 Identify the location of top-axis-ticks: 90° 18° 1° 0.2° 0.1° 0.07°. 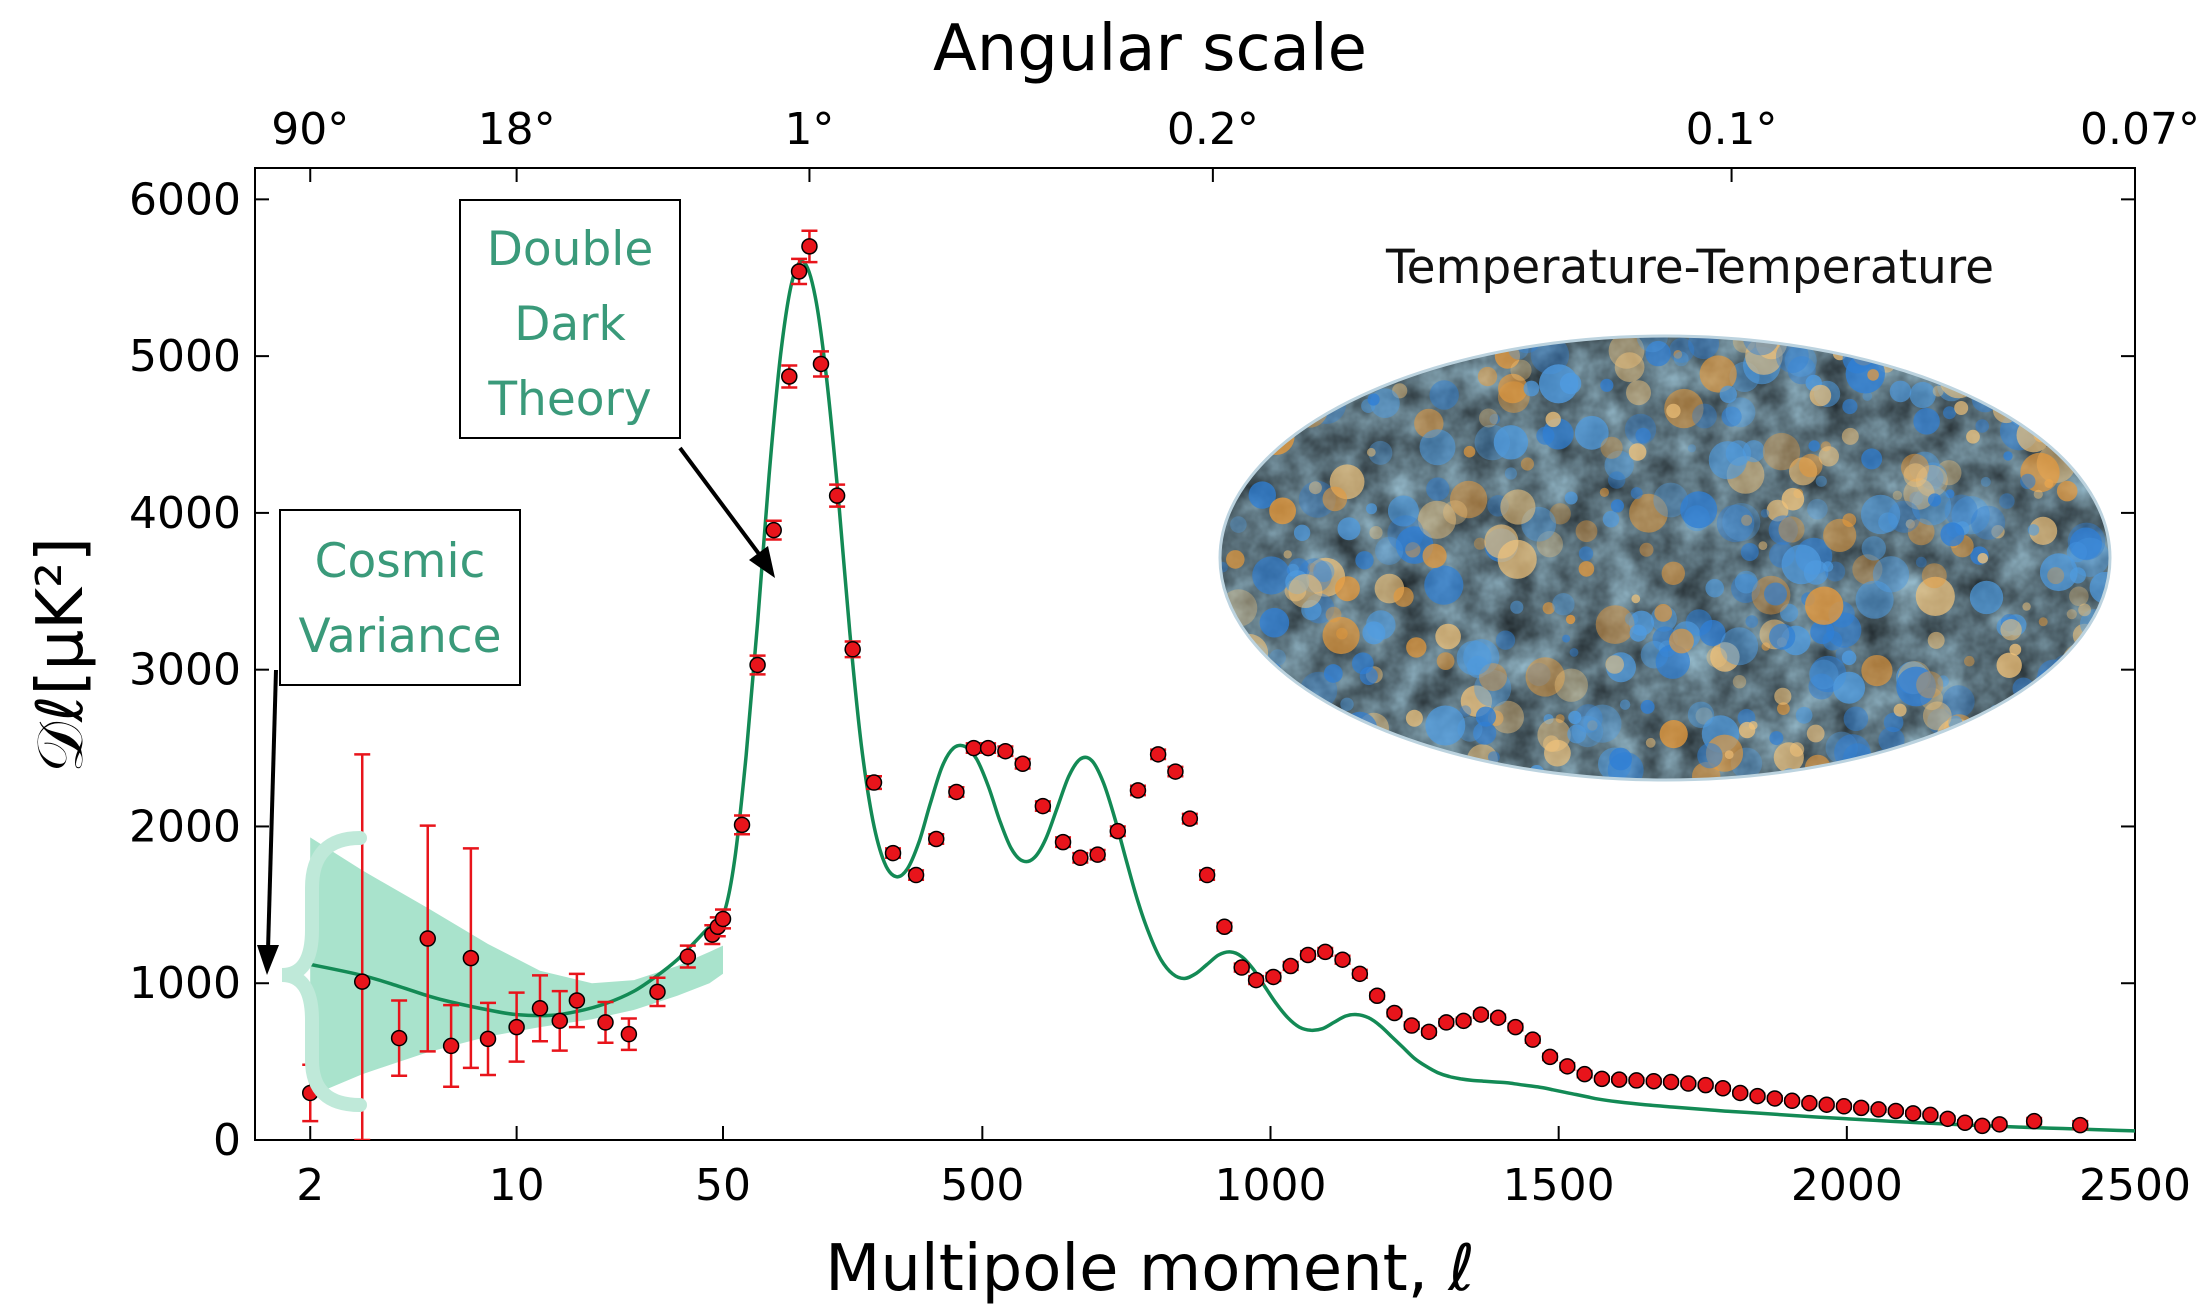
(1235, 143).